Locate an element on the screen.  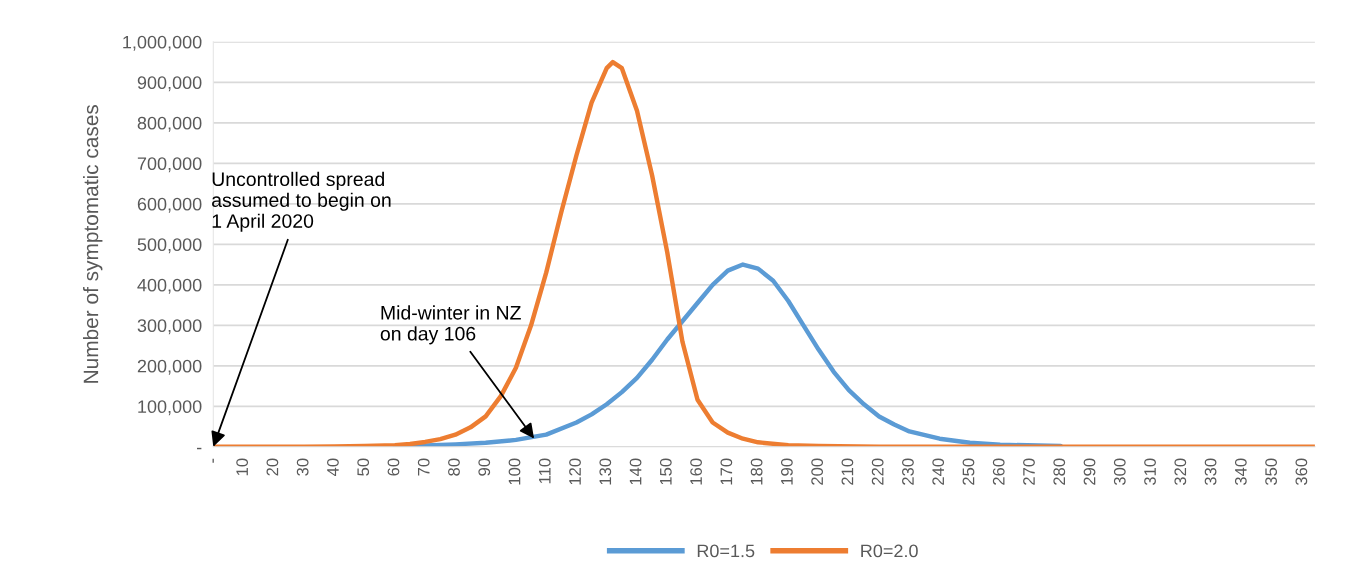
legend-label: R0=2.0 is located at coordinates (889, 551).